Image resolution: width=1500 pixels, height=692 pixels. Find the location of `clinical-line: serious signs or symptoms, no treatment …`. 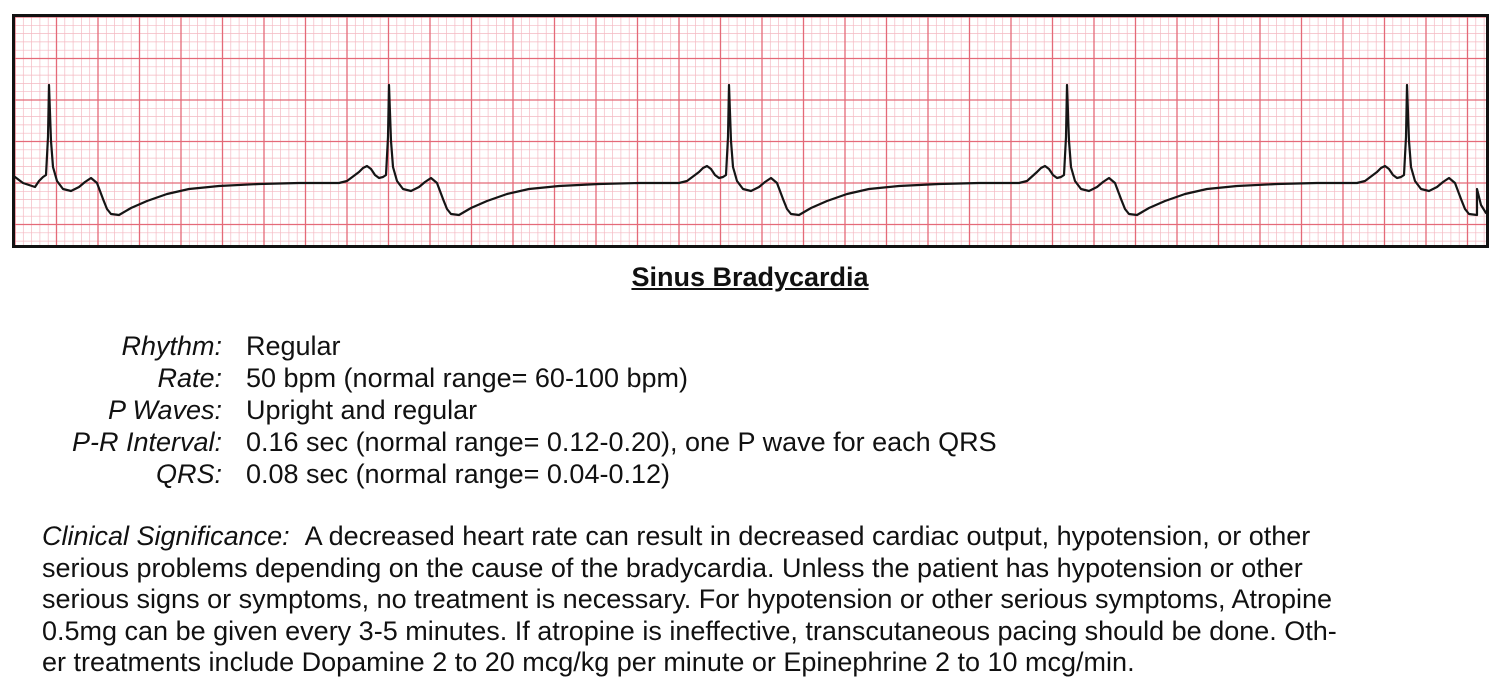

clinical-line: serious signs or symptoms, no treatment … is located at coordinates (687, 599).